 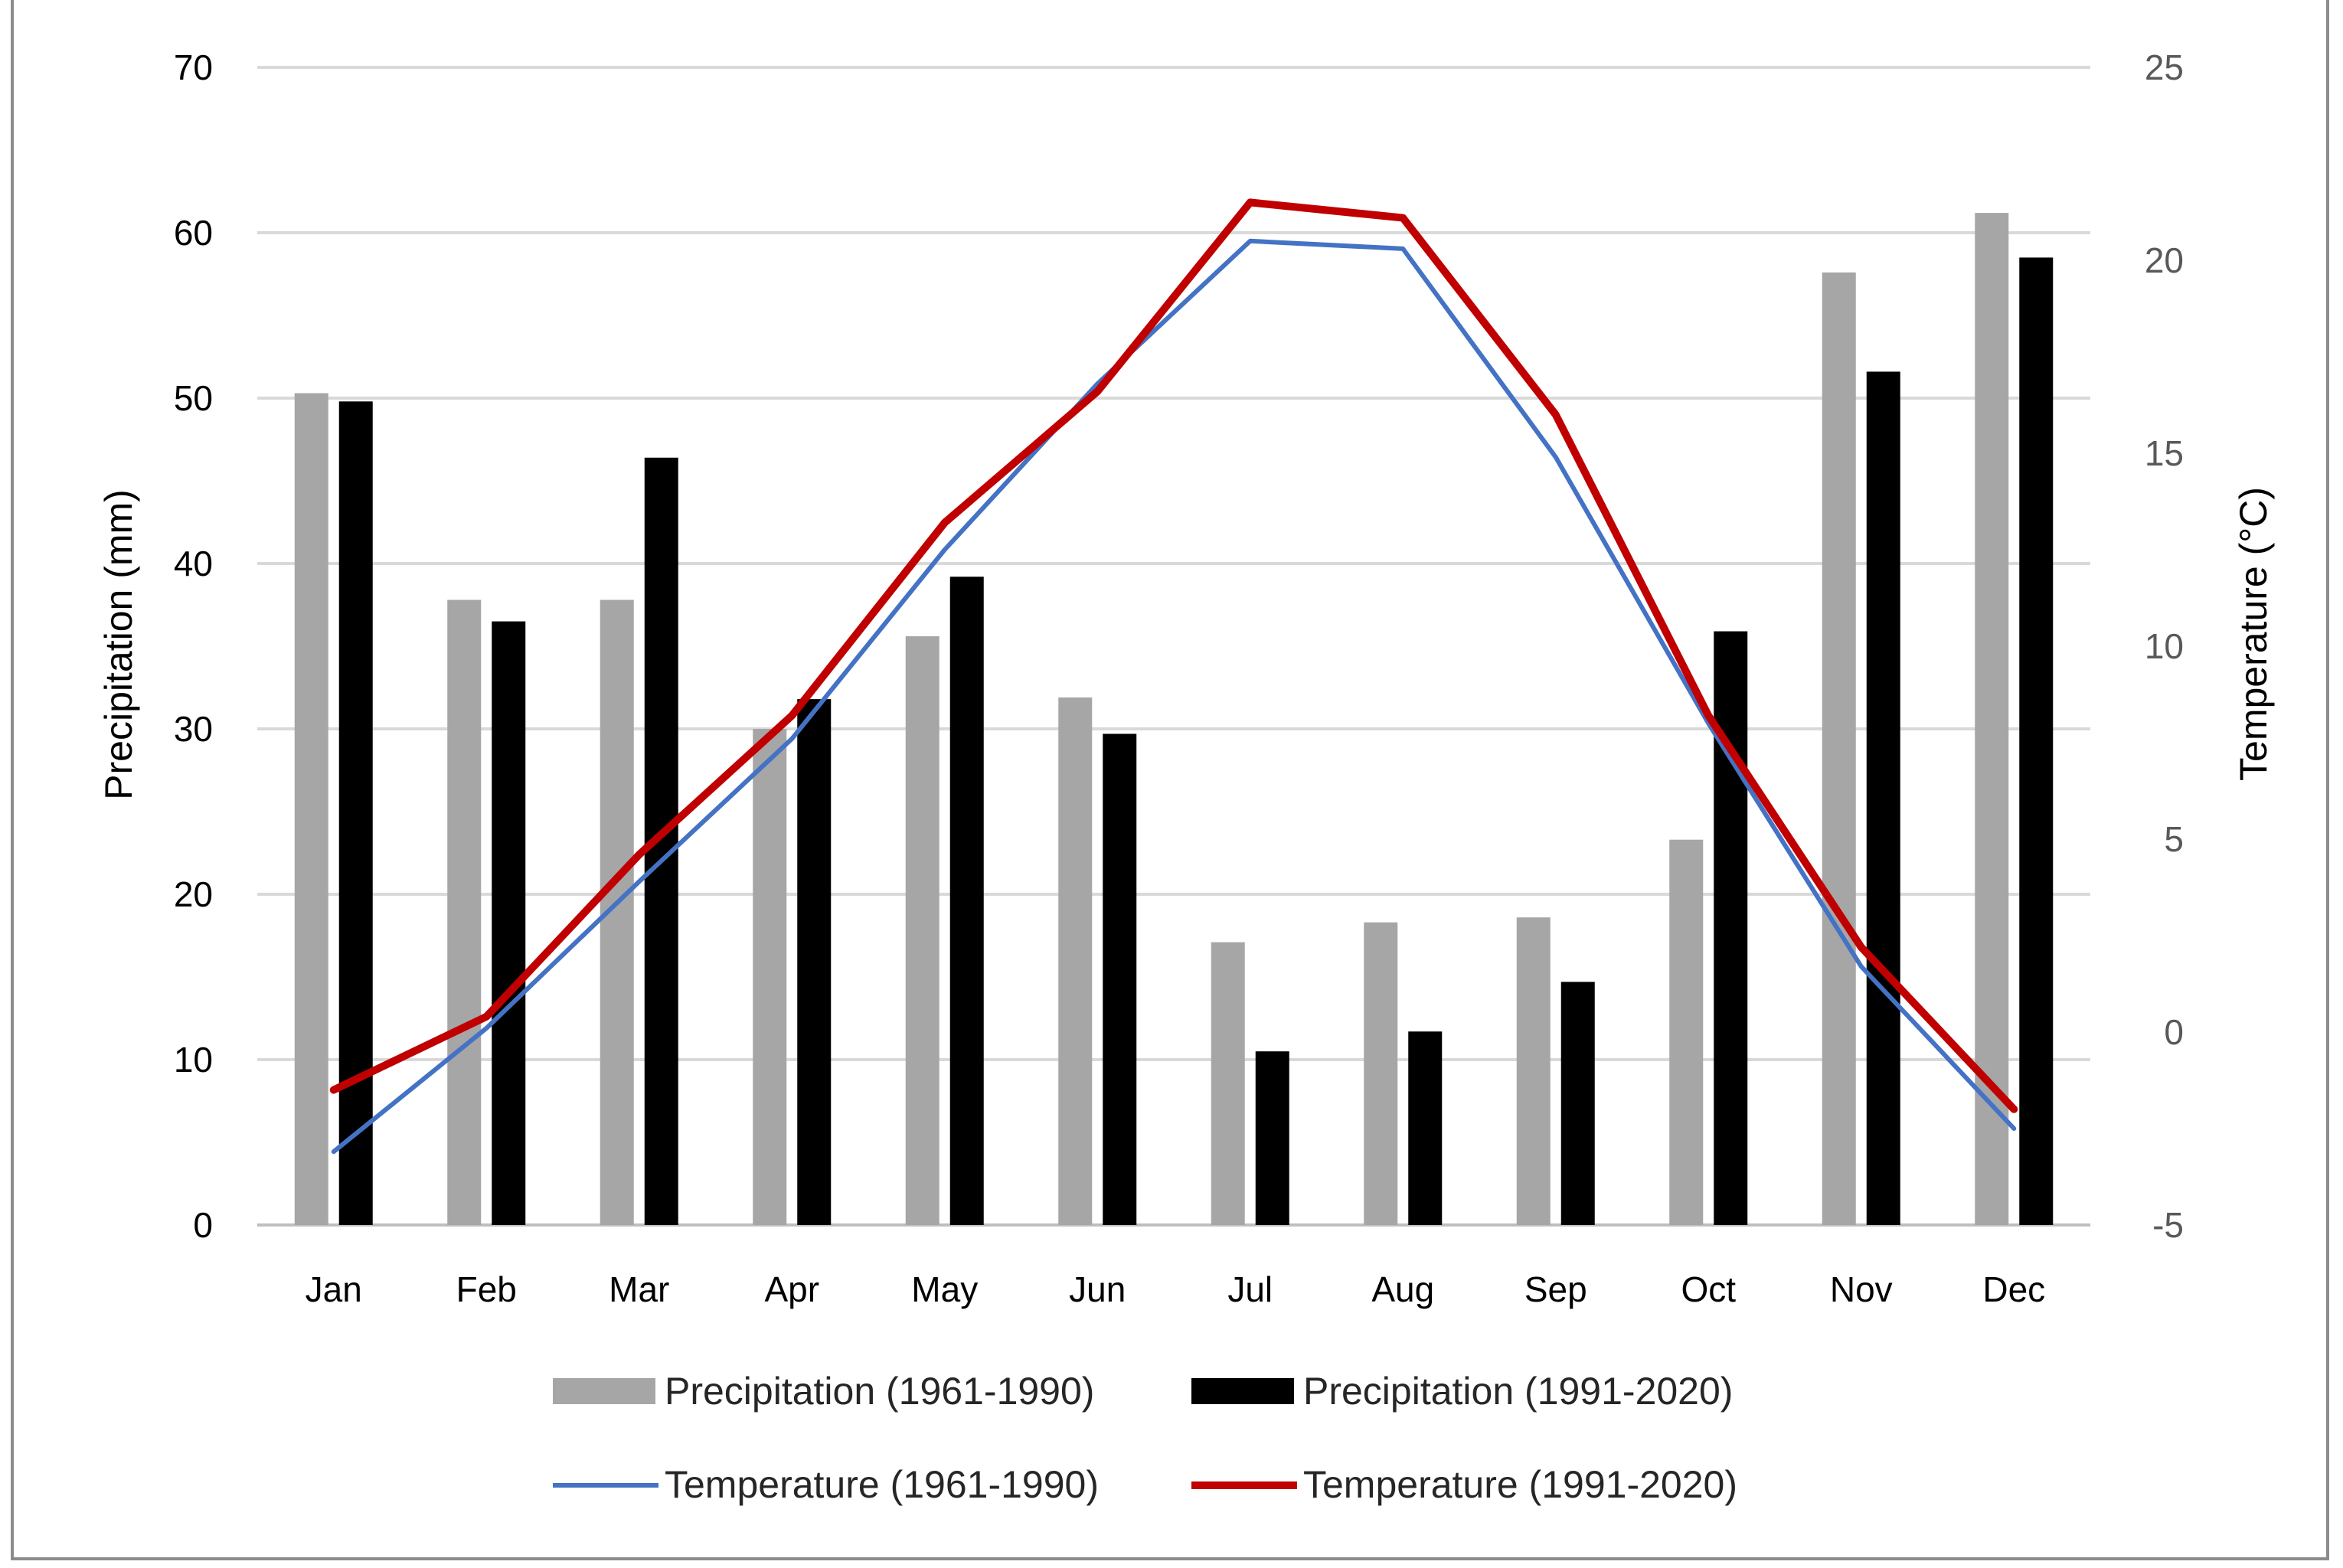 What do you see at coordinates (1098, 1289) in the screenshot?
I see `x-tick-label: Jun` at bounding box center [1098, 1289].